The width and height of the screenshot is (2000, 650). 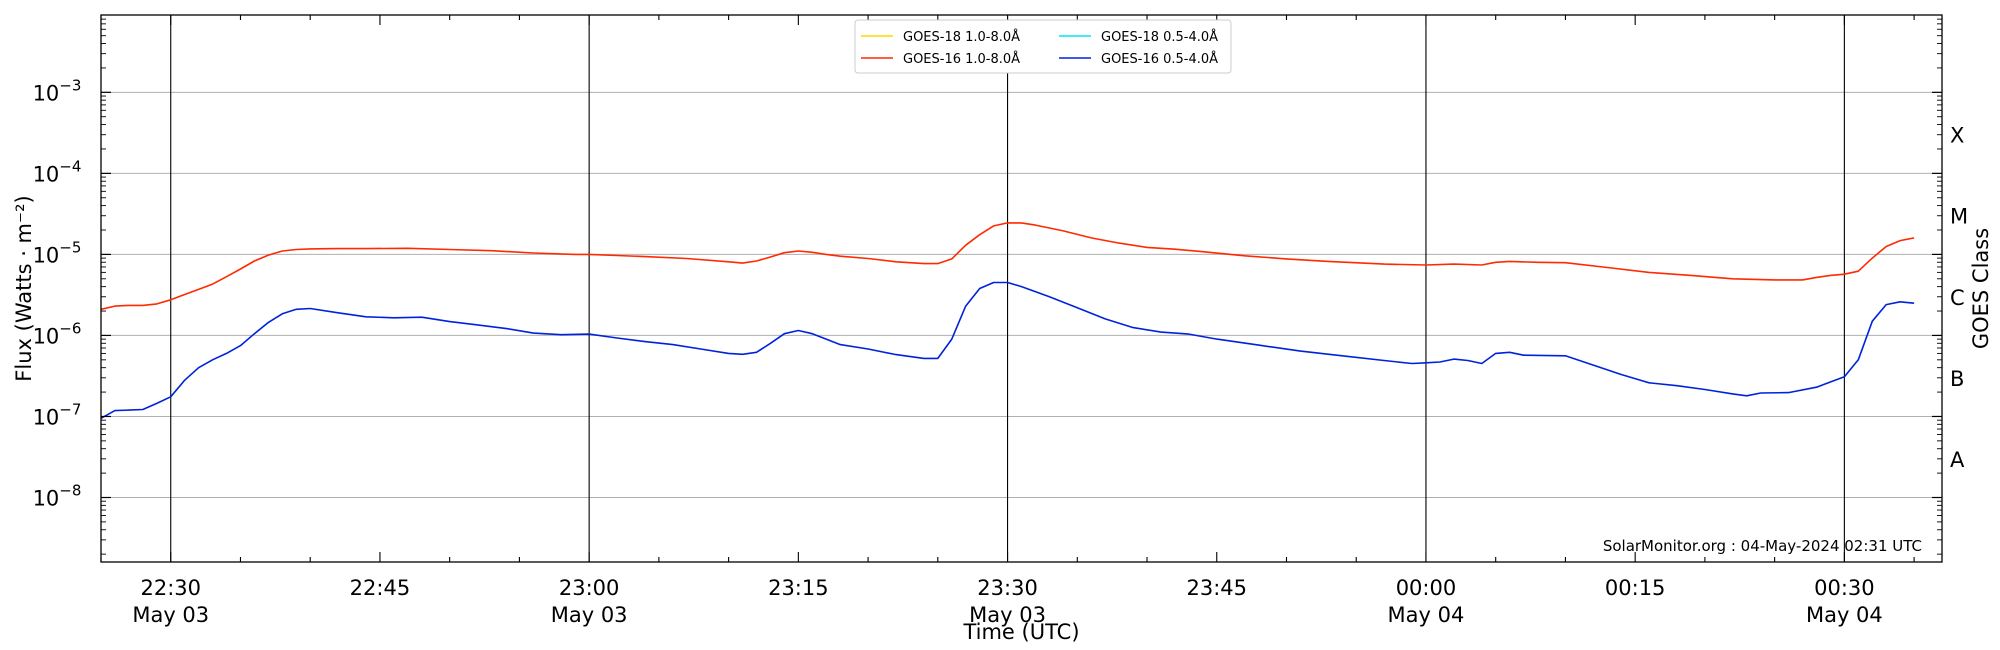 I want to click on x-tick-time-label: 22:30, so click(x=170, y=588).